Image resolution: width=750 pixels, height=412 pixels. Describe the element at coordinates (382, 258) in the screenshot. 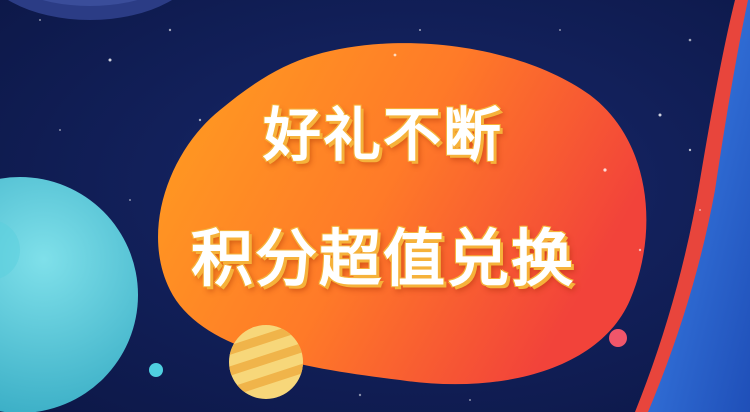

I see `headline-line2: 积分超值兑换` at that location.